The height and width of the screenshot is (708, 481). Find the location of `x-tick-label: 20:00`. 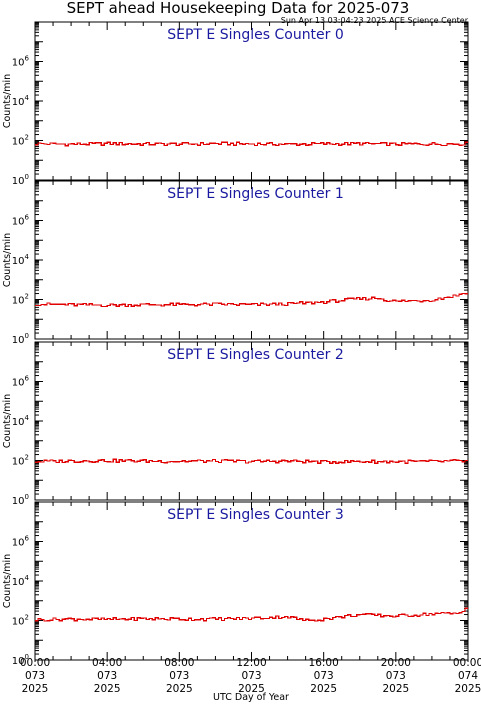

x-tick-label: 20:00 is located at coordinates (396, 663).